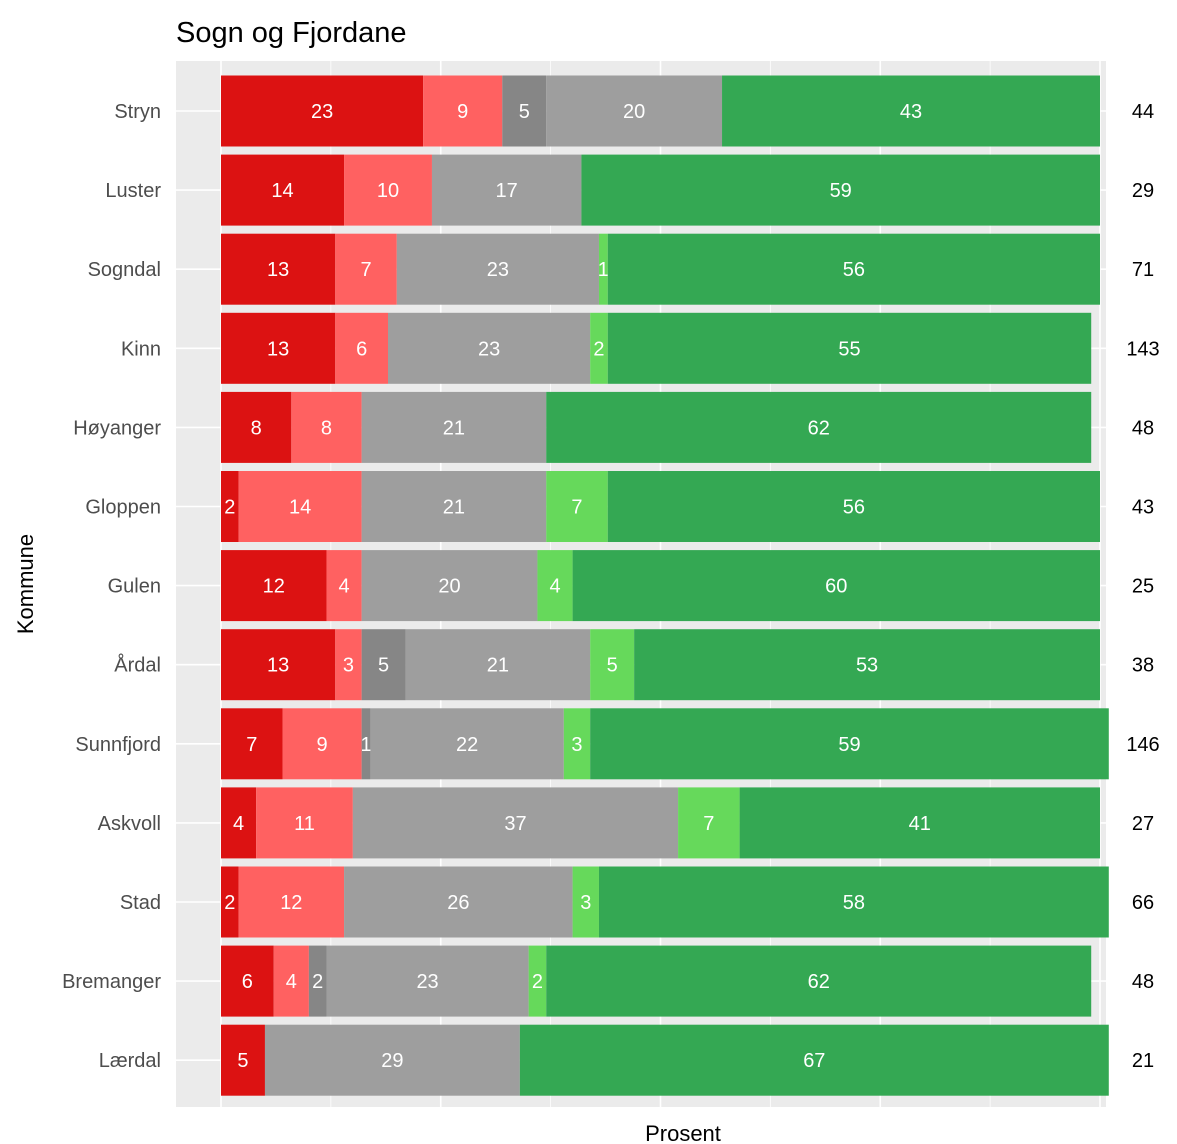 This screenshot has height=1144, width=1177. I want to click on category-tick-label: Lærdal, so click(130, 1061).